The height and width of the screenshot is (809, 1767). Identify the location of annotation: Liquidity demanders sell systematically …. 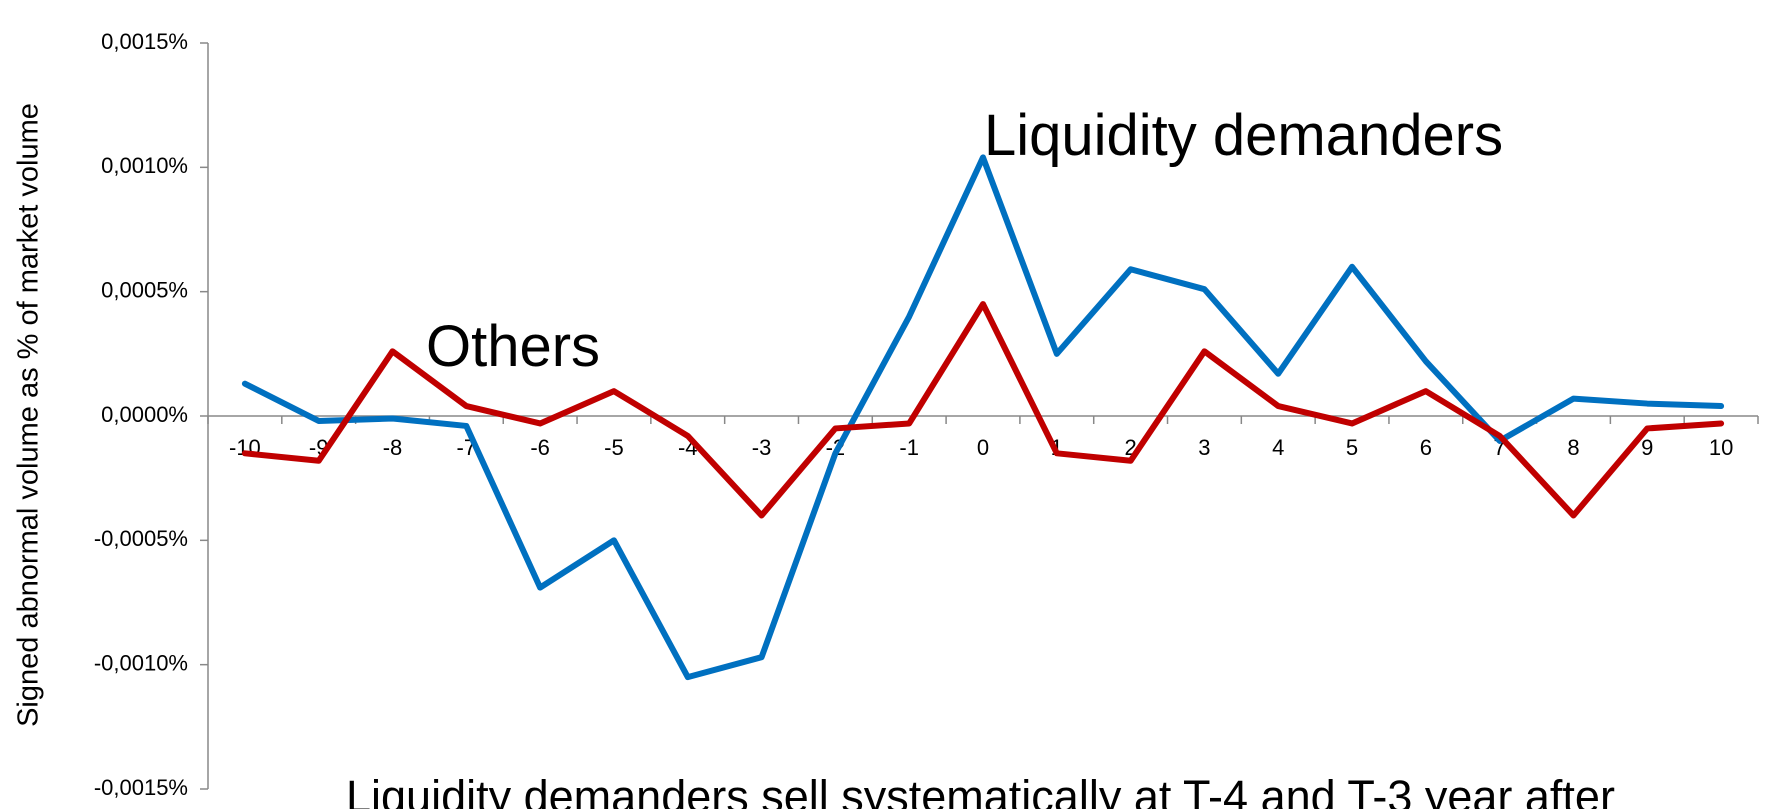
(980, 790).